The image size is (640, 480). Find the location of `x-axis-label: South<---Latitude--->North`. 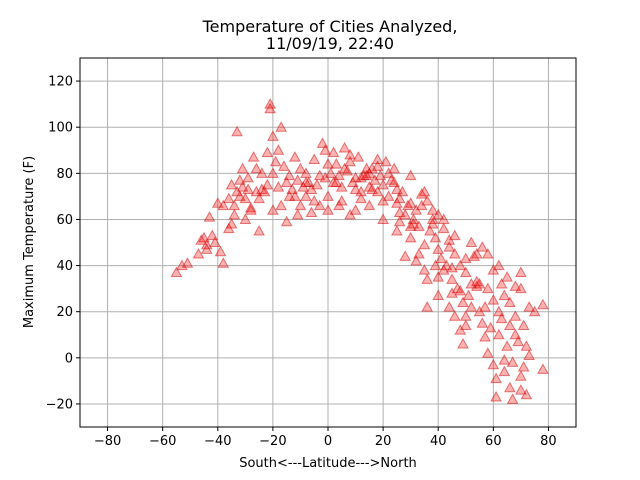

x-axis-label: South<---Latitude--->North is located at coordinates (328, 463).